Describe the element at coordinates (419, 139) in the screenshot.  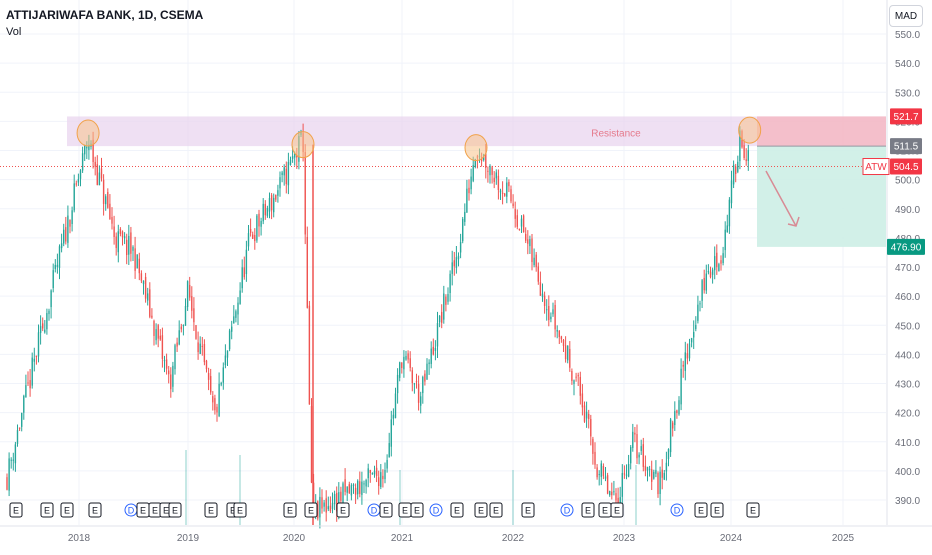
I see `peak-circles` at that location.